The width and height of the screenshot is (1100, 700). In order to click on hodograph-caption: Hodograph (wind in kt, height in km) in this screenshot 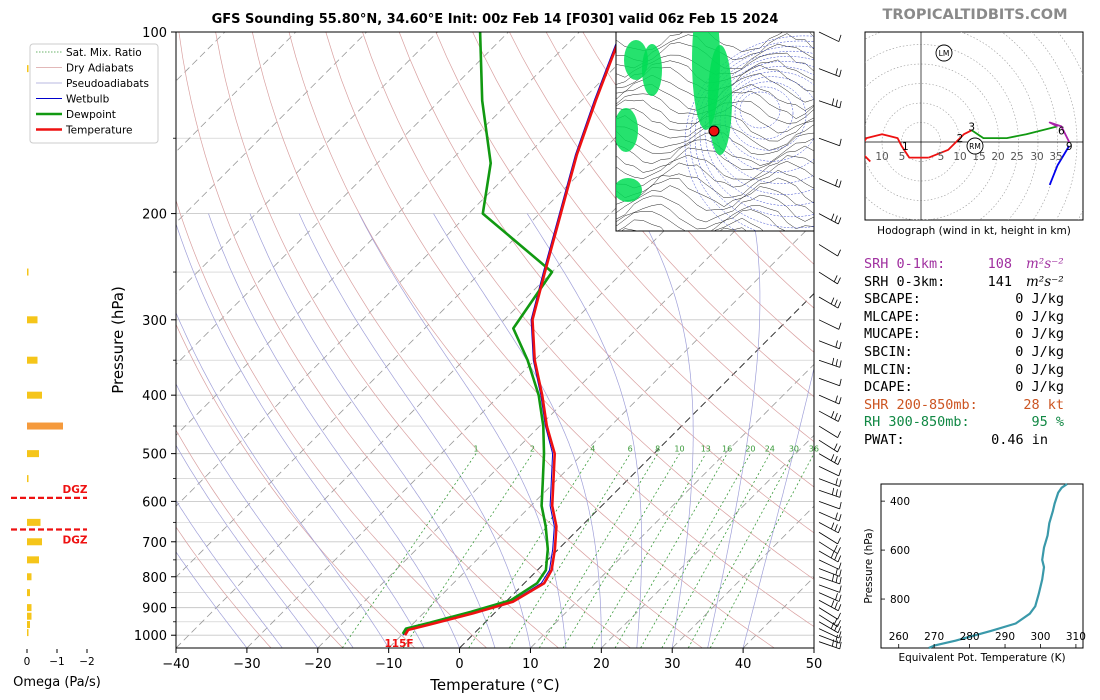, I will do `click(974, 231)`.